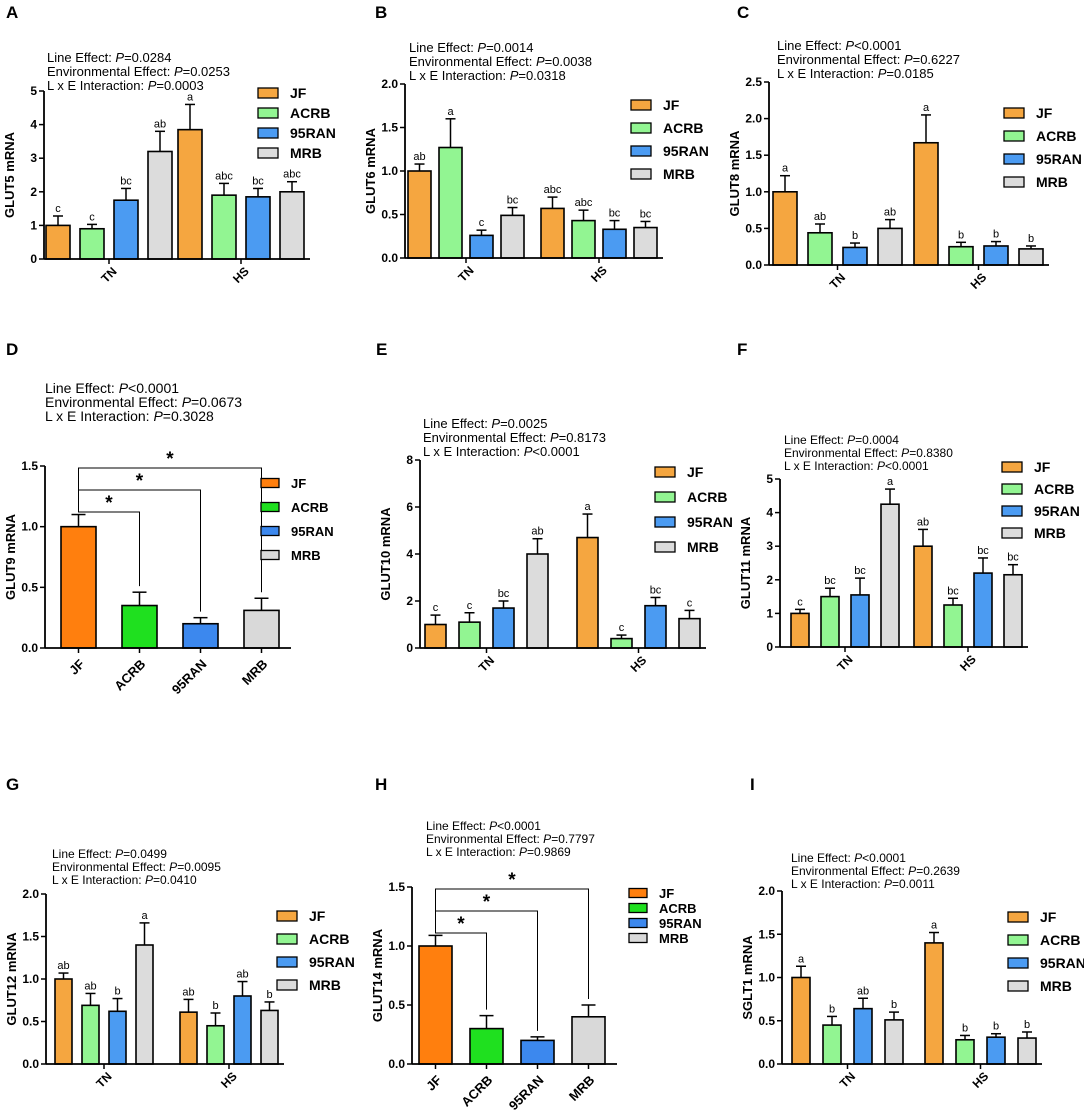  I want to click on stats-line: Line Effect: P=0.0499, so click(109, 854).